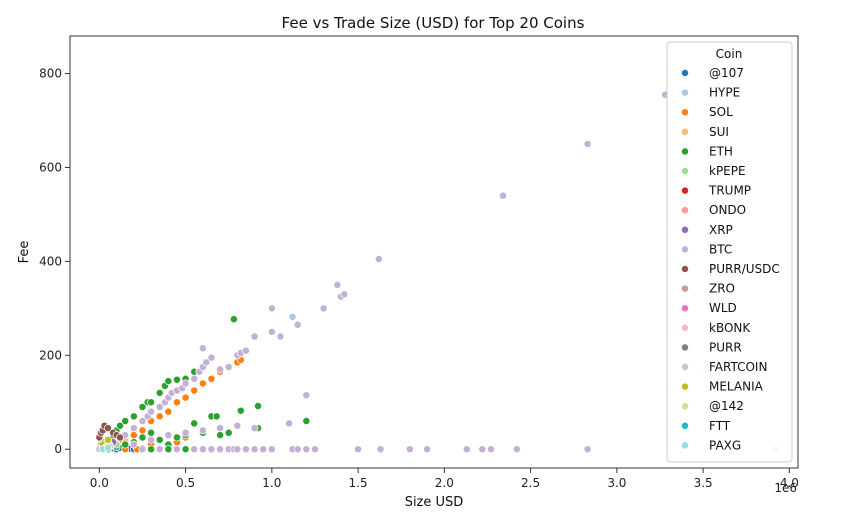 The image size is (847, 518). Describe the element at coordinates (50, 167) in the screenshot. I see `y-tick-label: 600` at that location.